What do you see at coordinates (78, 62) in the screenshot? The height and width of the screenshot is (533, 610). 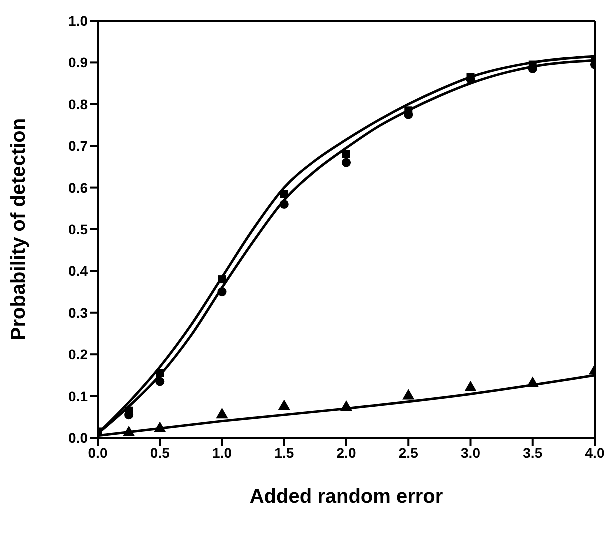 I see `y-tick-label: 0.9` at bounding box center [78, 62].